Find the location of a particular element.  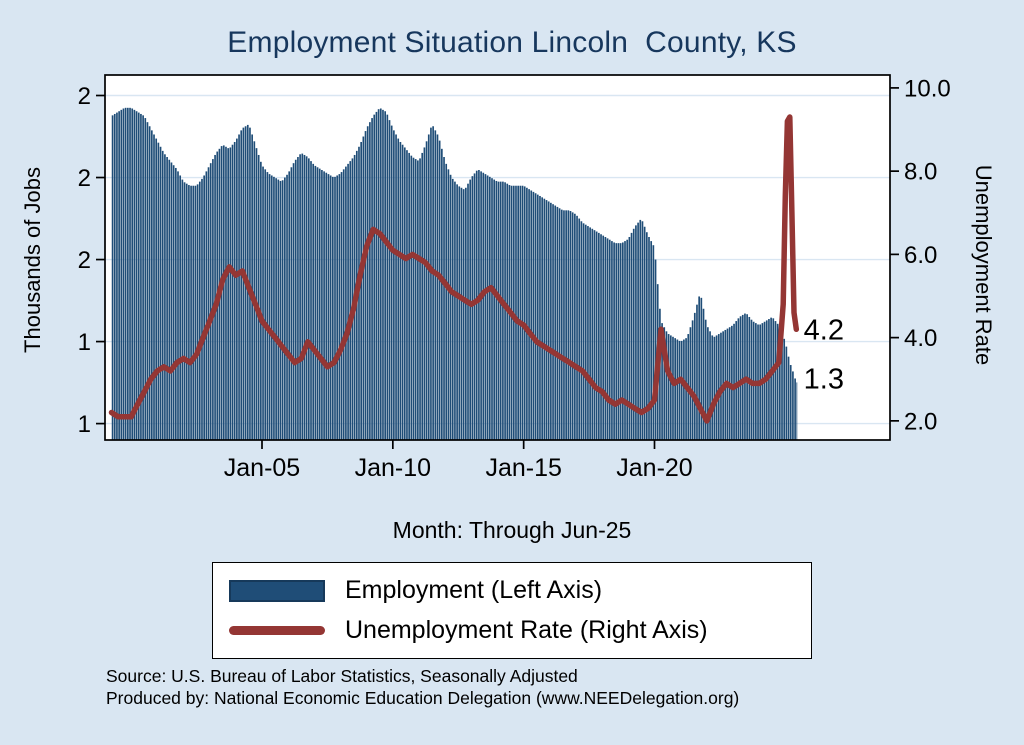

end-value-label: 4.2 is located at coordinates (824, 330).